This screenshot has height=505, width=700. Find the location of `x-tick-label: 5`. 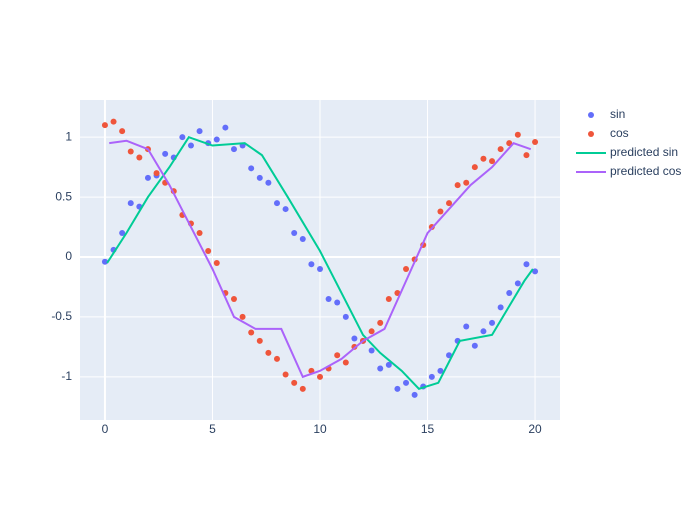

x-tick-label: 5 is located at coordinates (212, 429).